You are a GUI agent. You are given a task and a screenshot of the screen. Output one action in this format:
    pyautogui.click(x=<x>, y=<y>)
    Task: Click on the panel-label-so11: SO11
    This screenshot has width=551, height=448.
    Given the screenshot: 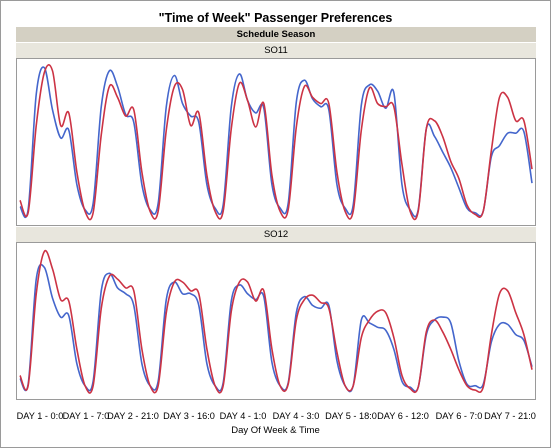 What is the action you would take?
    pyautogui.click(x=276, y=50)
    